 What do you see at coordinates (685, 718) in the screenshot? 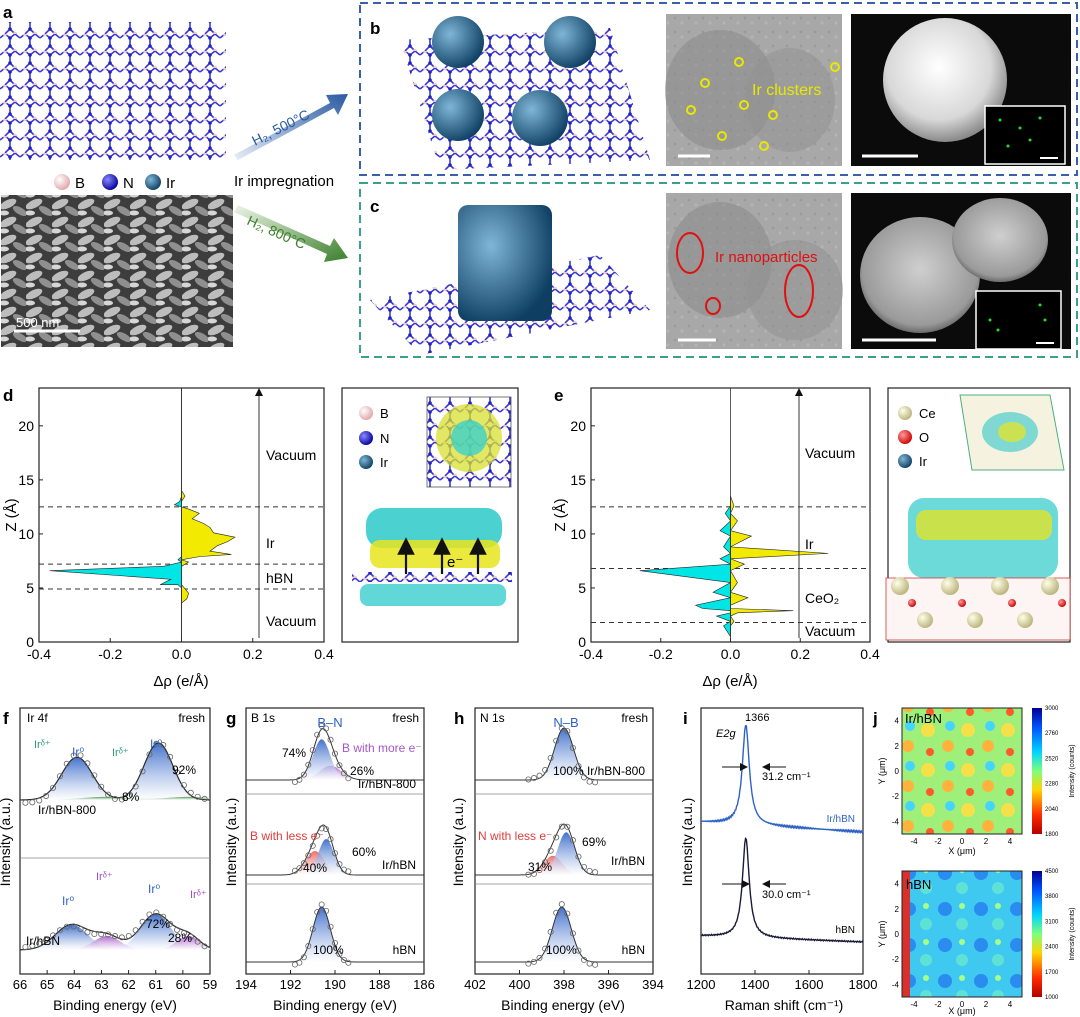
I see `panel-letter-i: i` at bounding box center [685, 718].